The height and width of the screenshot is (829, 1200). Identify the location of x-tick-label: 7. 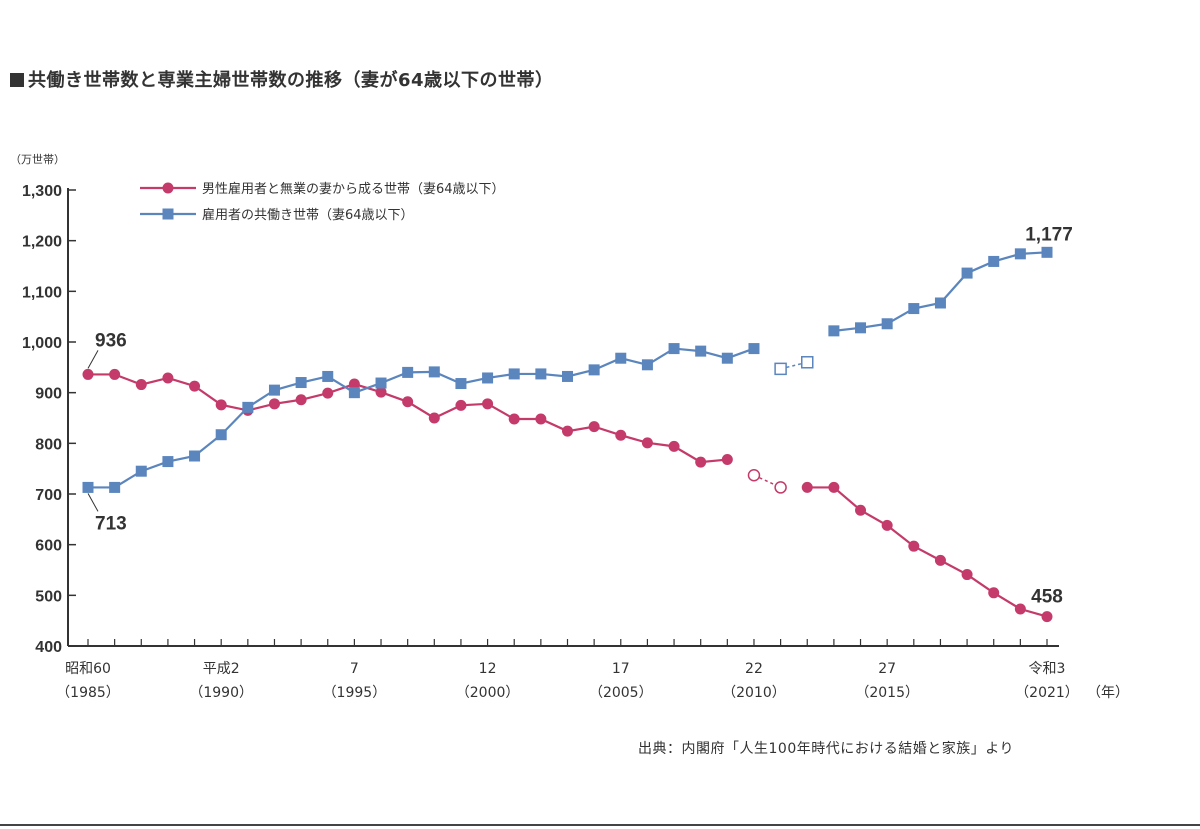
(354, 669).